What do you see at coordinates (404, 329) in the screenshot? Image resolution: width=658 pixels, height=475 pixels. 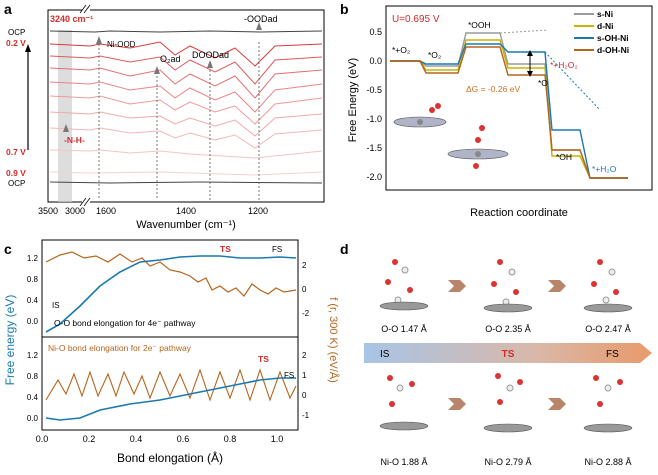 I see `distance-top-is: O-O 1.47 Å` at bounding box center [404, 329].